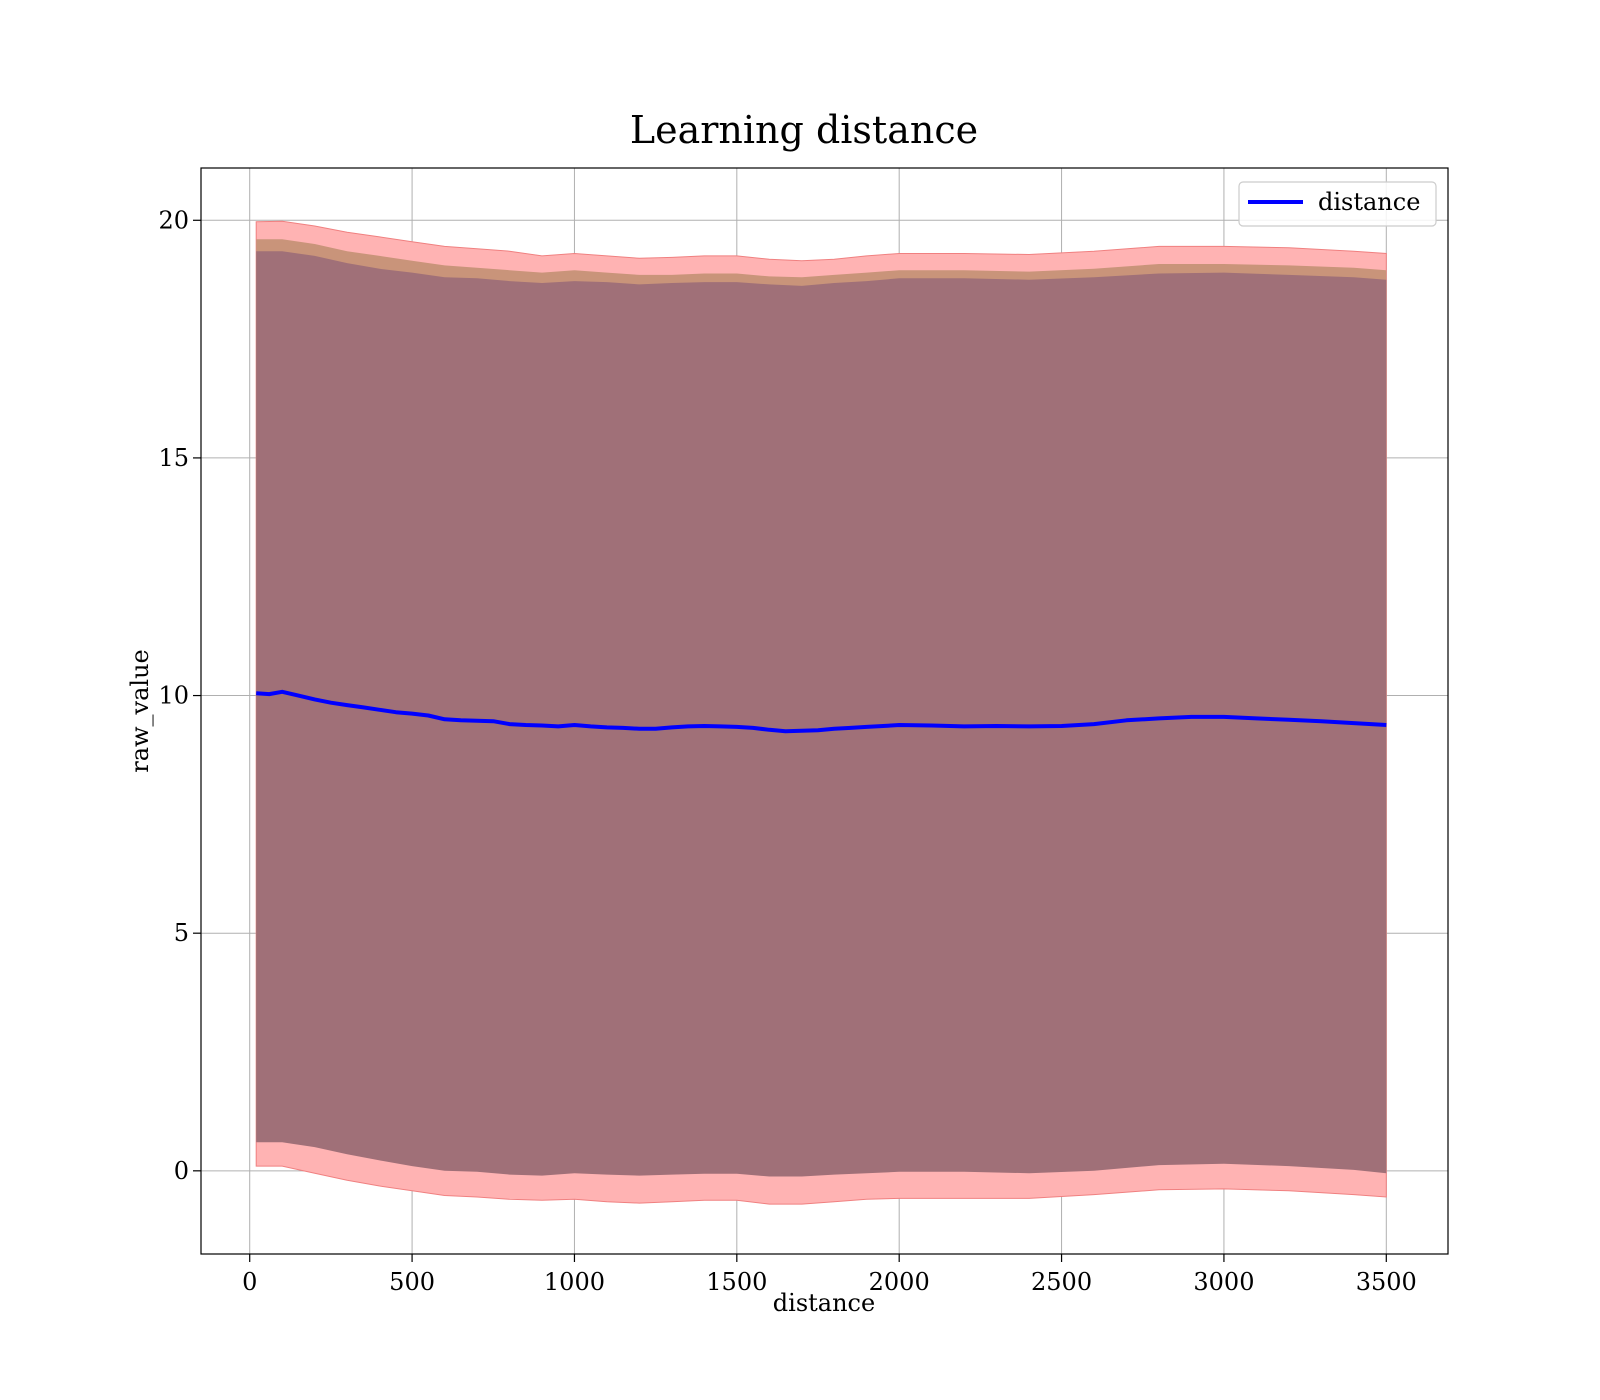 The image size is (1600, 1400). Describe the element at coordinates (804, 130) in the screenshot. I see `chart-title: Learning distance` at that location.